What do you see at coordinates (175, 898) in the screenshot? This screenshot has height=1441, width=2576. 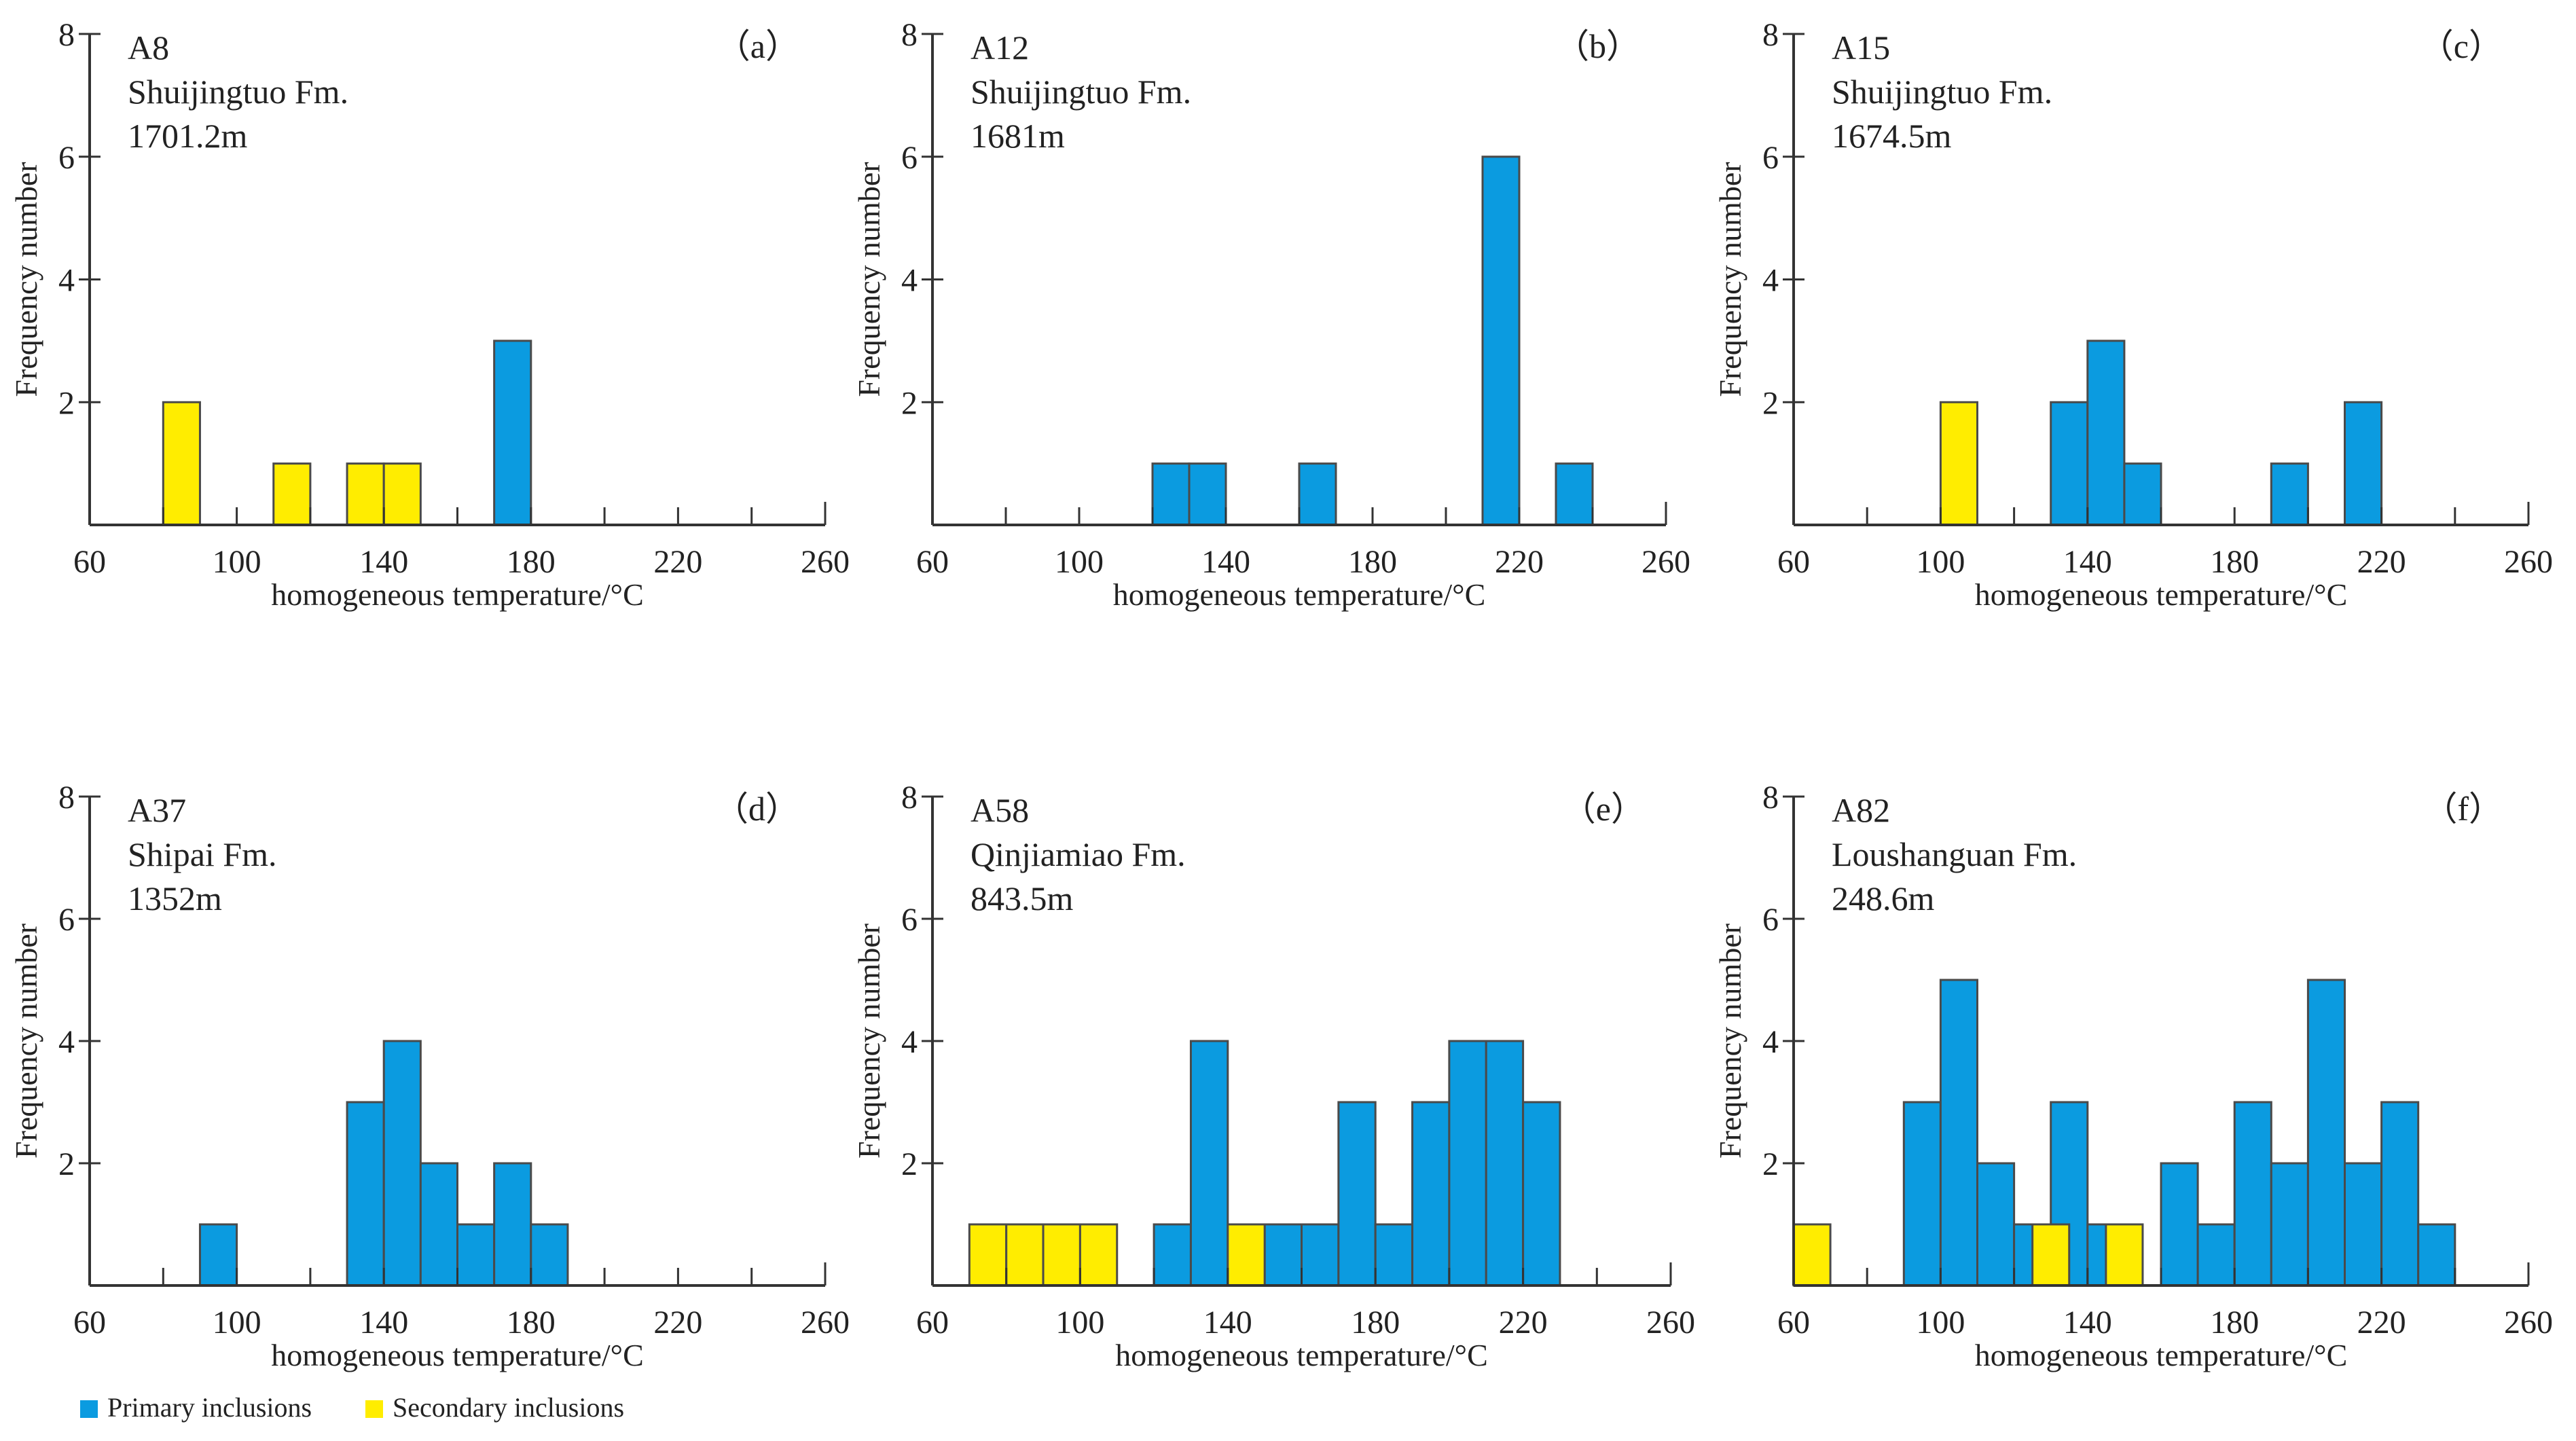 I see `sample-title-line: 1352m` at bounding box center [175, 898].